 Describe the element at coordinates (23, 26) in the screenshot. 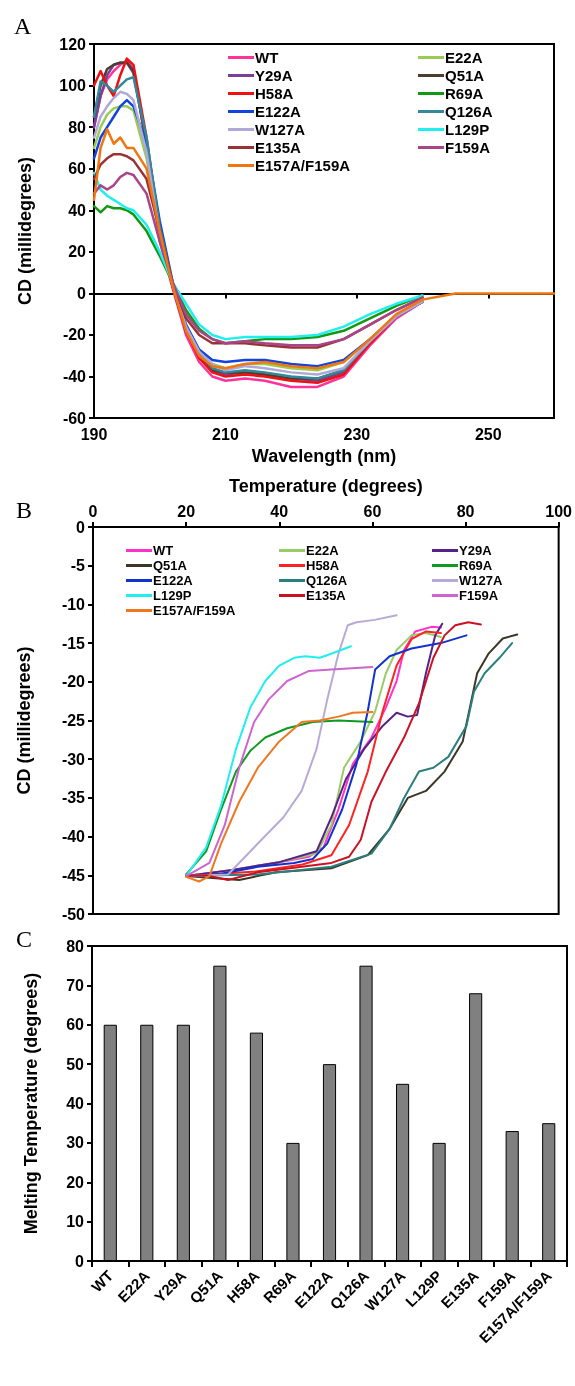

I see `text: A` at that location.